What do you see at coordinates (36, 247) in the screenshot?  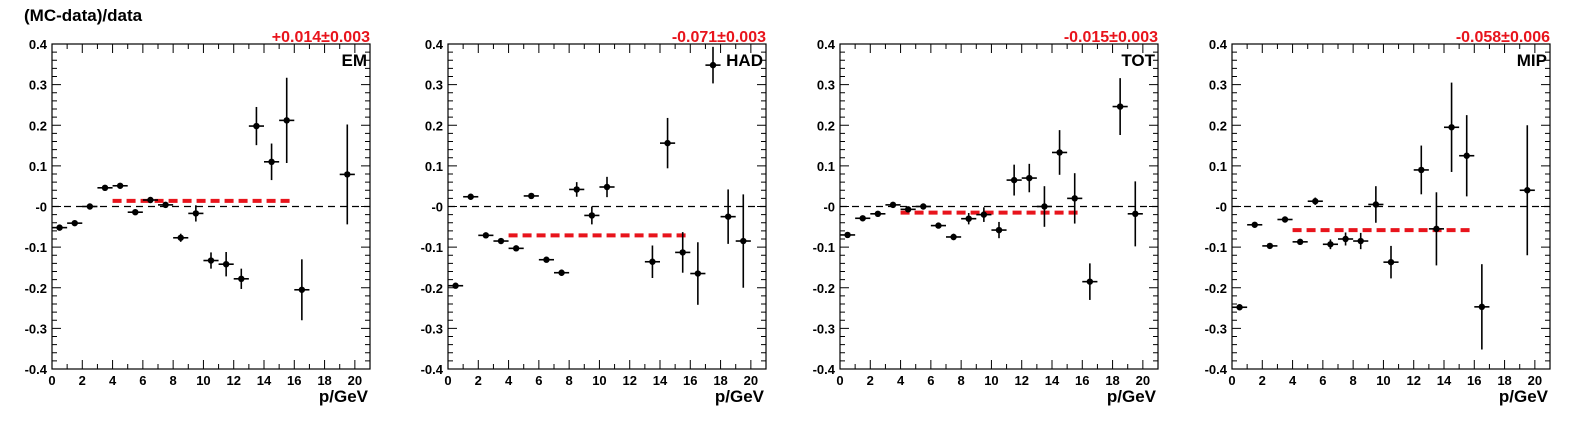 I see `y-tick-label: -0.1` at bounding box center [36, 247].